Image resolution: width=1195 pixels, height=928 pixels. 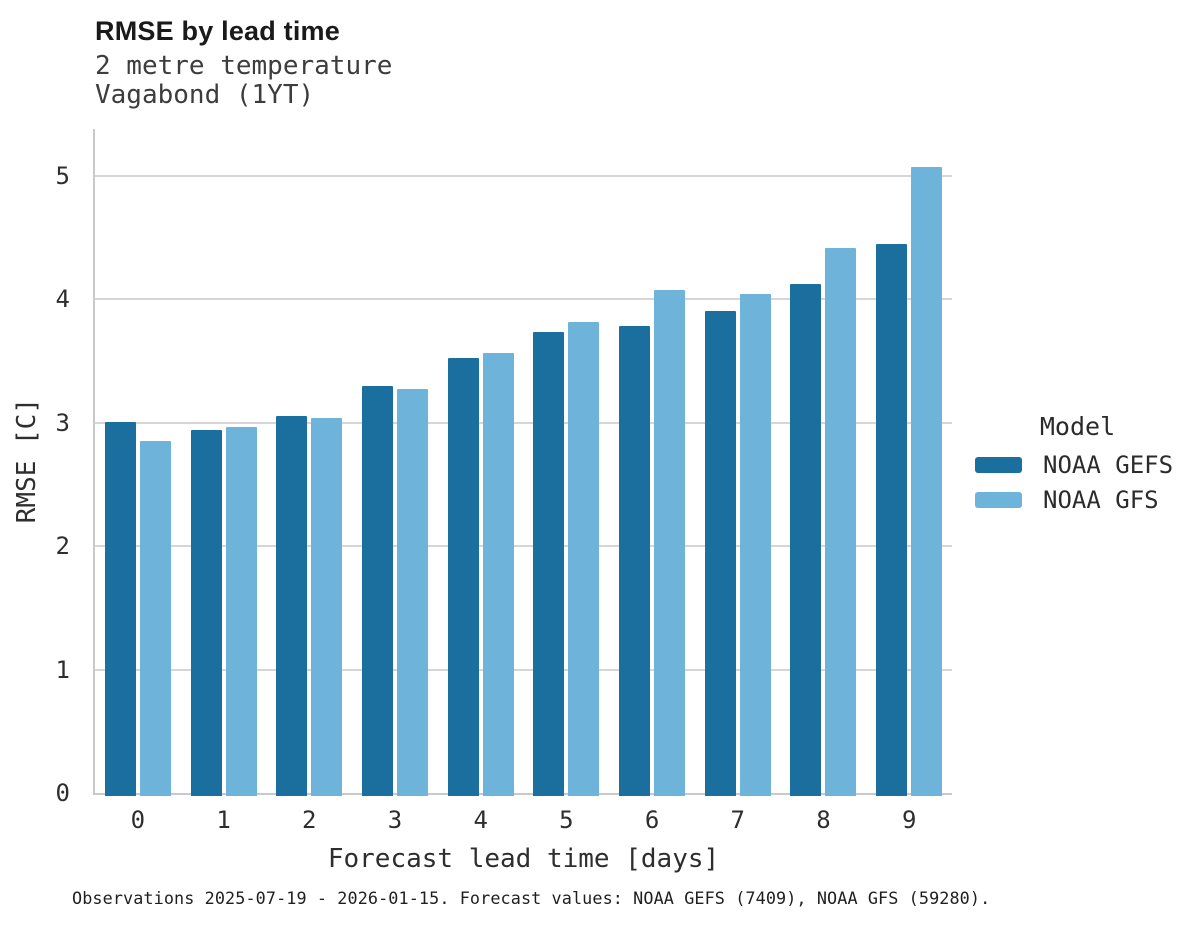 I want to click on x-tick-label-1: 1, so click(x=223, y=820).